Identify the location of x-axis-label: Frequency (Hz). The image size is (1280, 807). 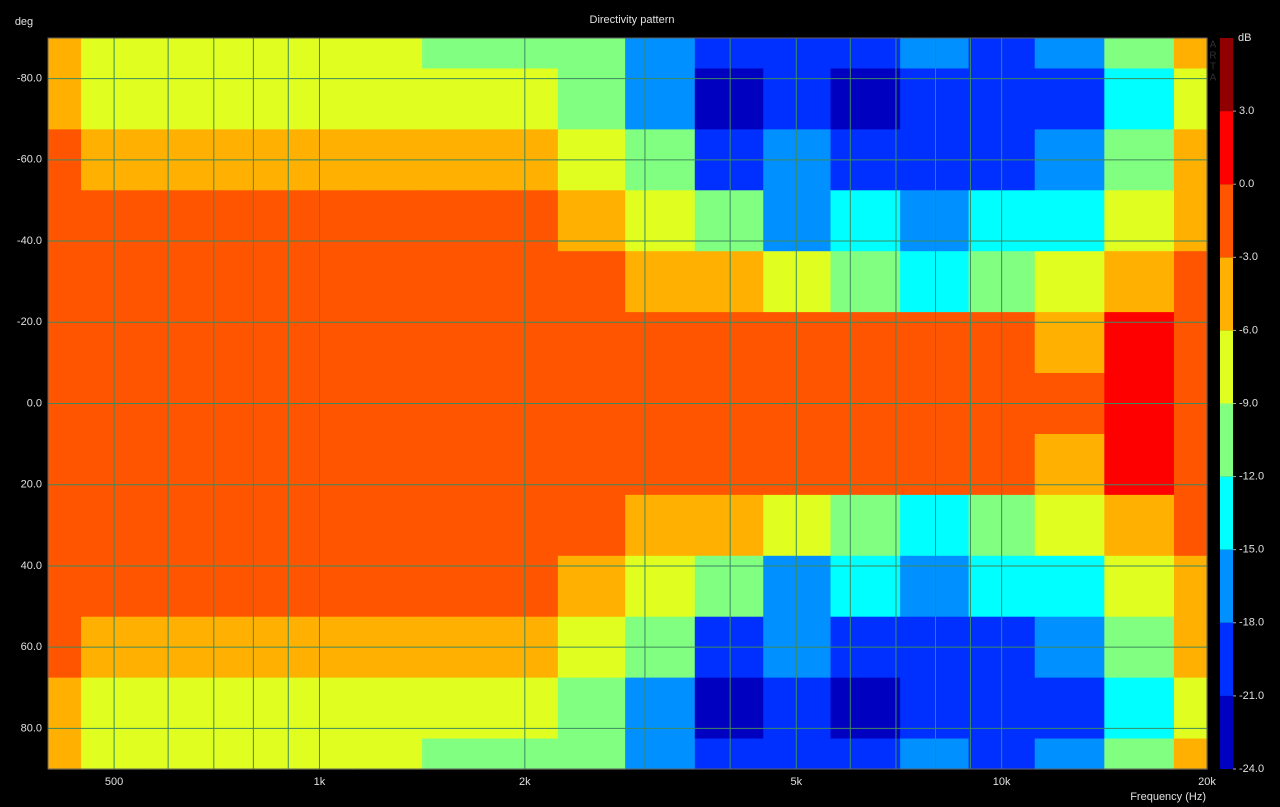
(1168, 797).